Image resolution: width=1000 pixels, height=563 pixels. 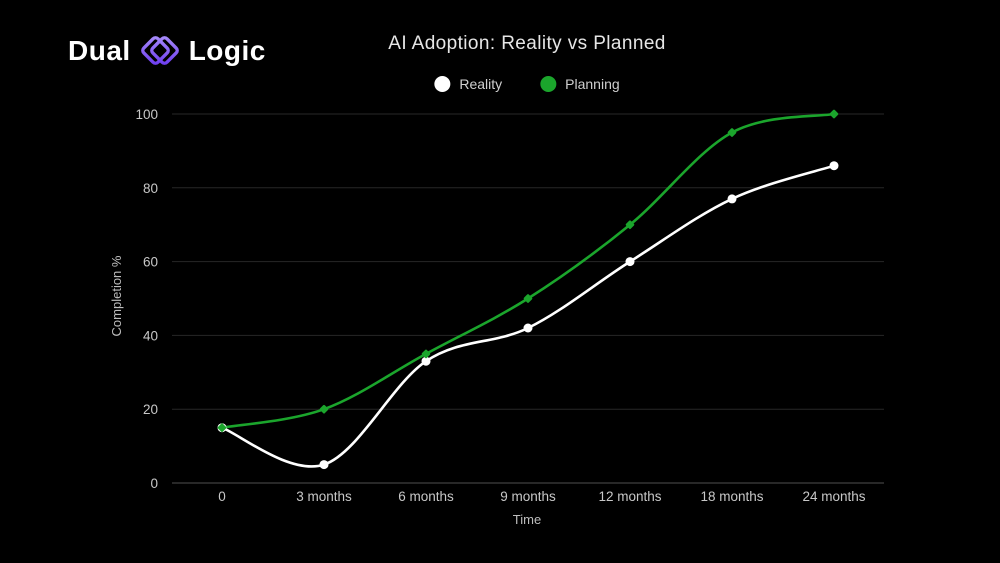 I want to click on dual-logic-logo: Dual Logic, so click(x=167, y=51).